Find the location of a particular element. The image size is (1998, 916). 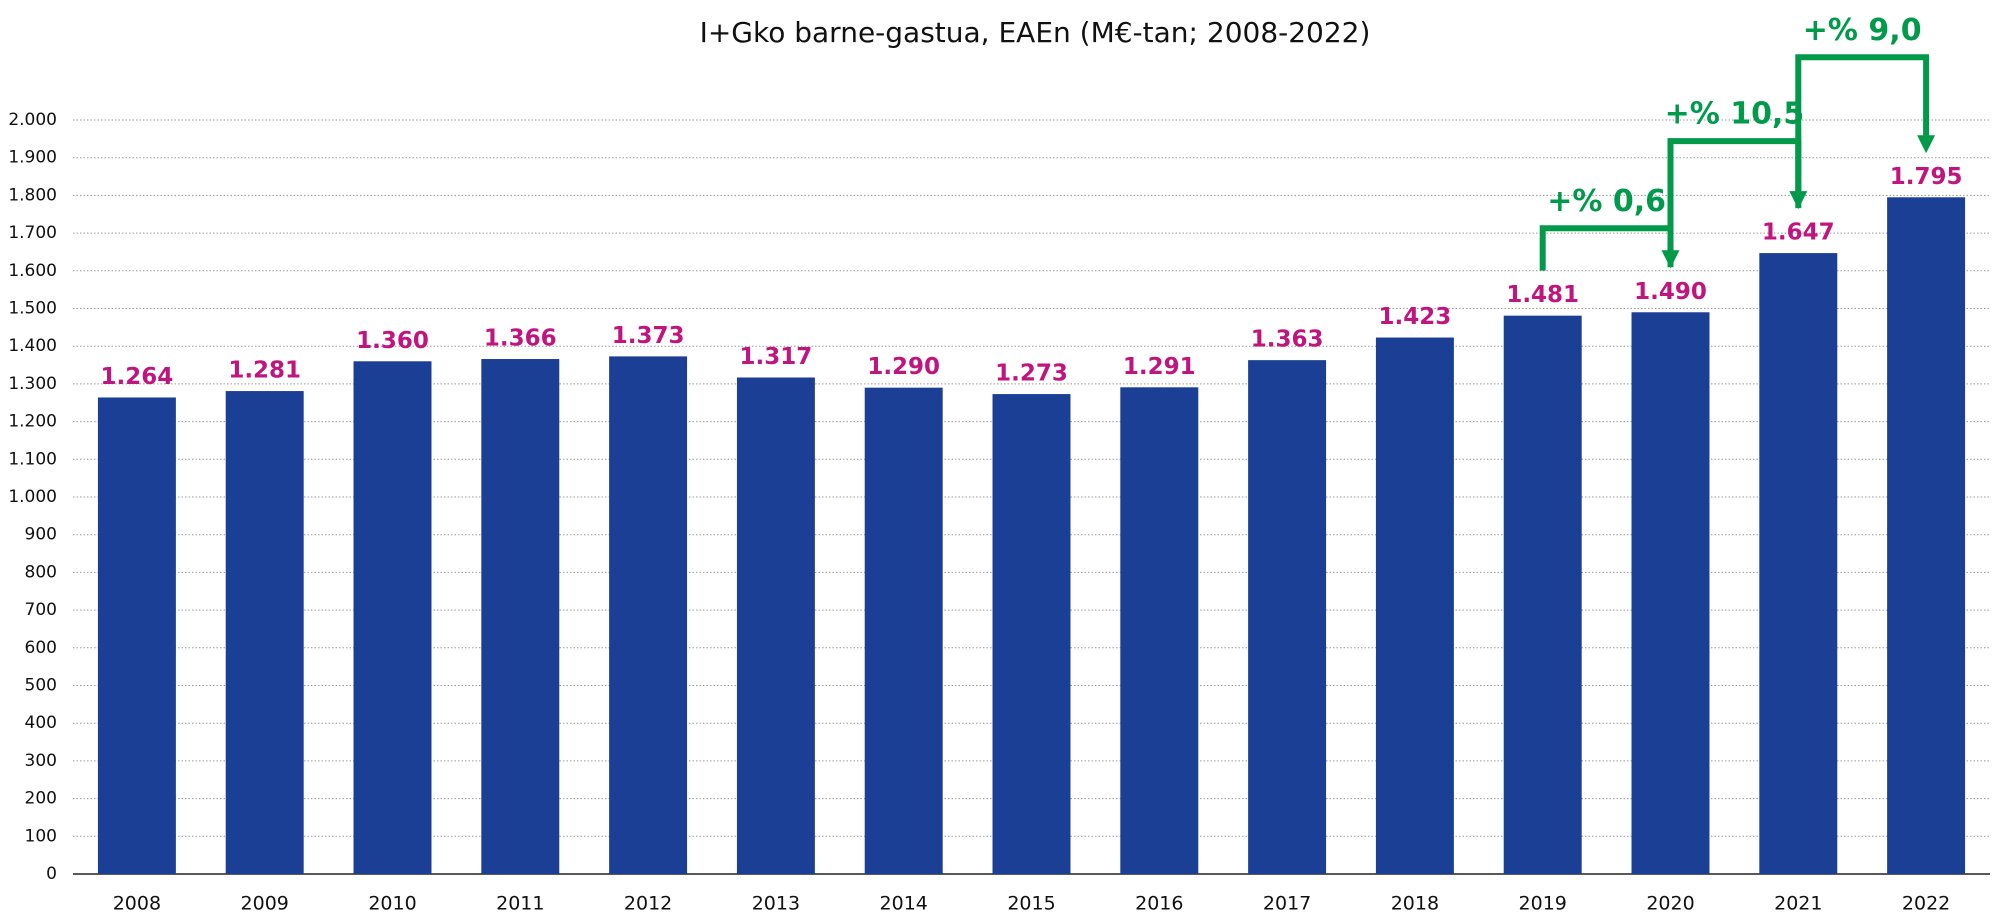

y-tick-label: 0 is located at coordinates (51, 874).